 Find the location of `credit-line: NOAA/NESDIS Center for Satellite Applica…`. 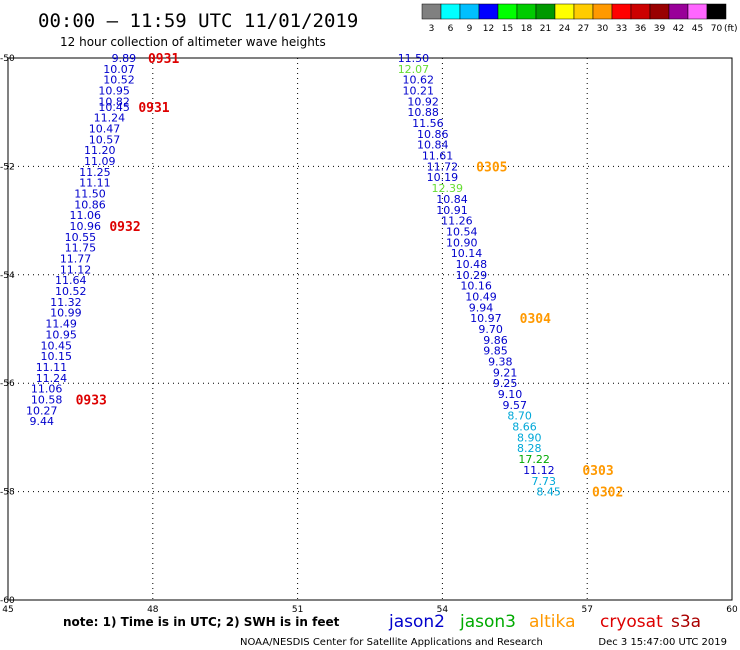

credit-line: NOAA/NESDIS Center for Satellite Applica… is located at coordinates (391, 642).